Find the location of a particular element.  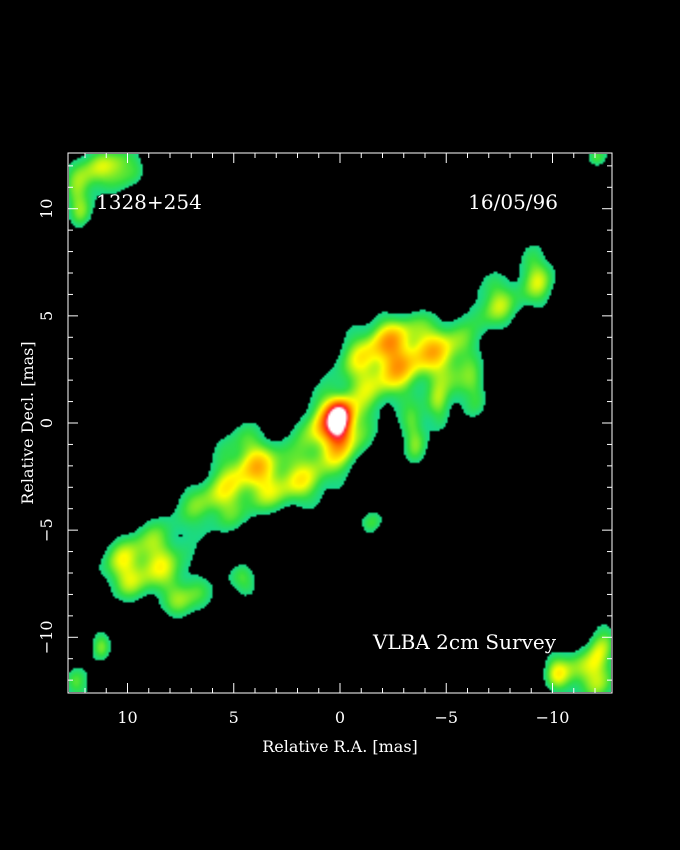

x-tick-label: 10 is located at coordinates (127, 717).